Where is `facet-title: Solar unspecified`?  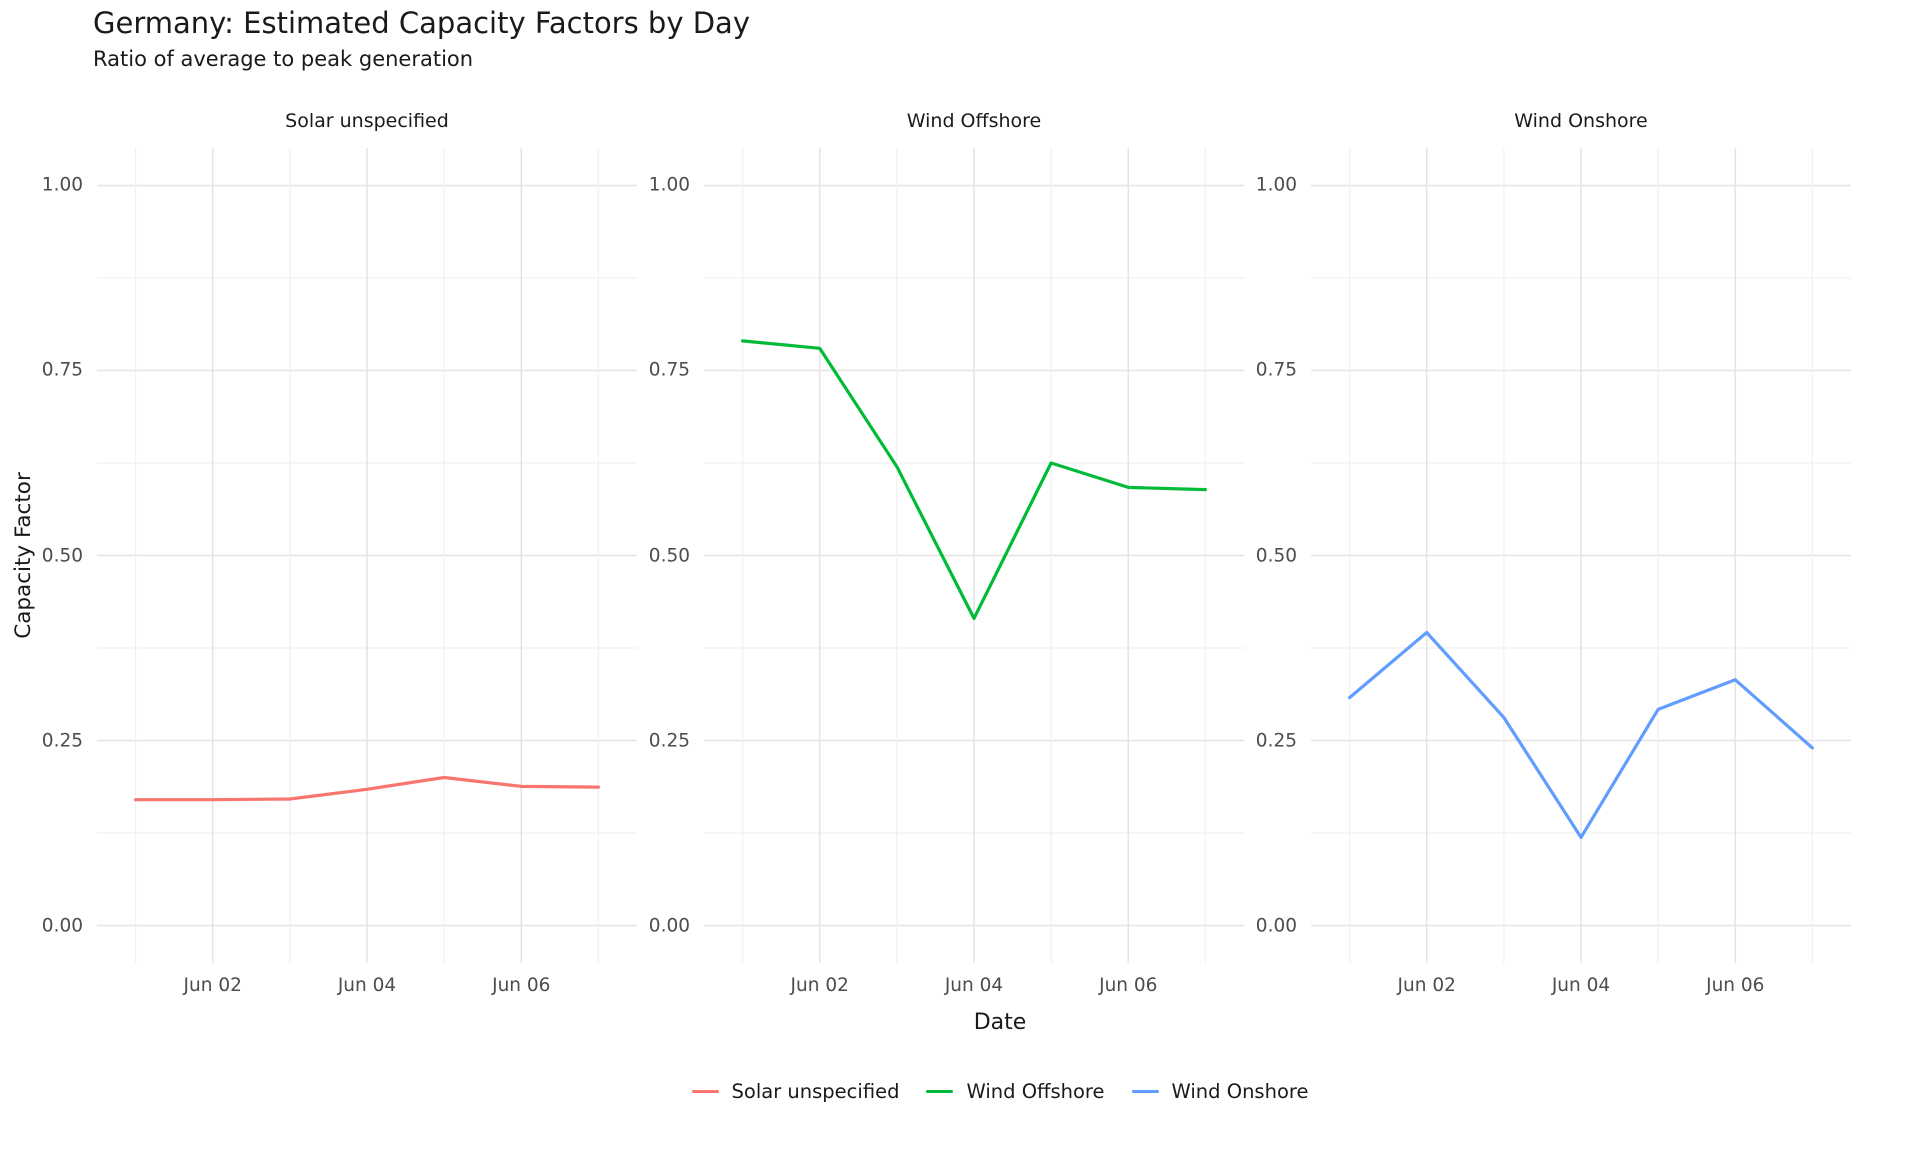 facet-title: Solar unspecified is located at coordinates (367, 121).